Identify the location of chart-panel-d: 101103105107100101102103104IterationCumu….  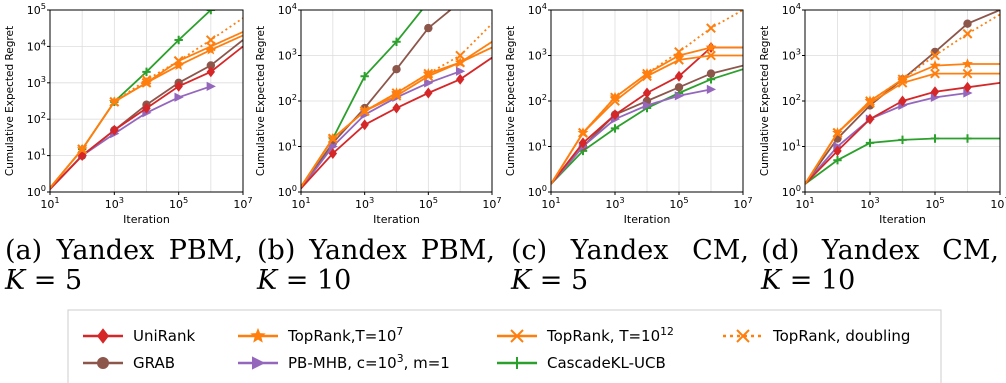
(882, 113).